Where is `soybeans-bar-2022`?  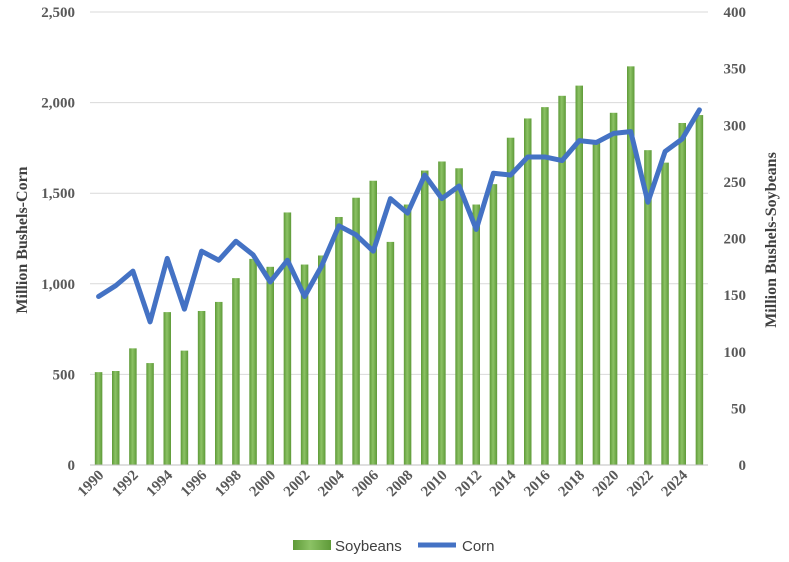
soybeans-bar-2022 is located at coordinates (648, 308).